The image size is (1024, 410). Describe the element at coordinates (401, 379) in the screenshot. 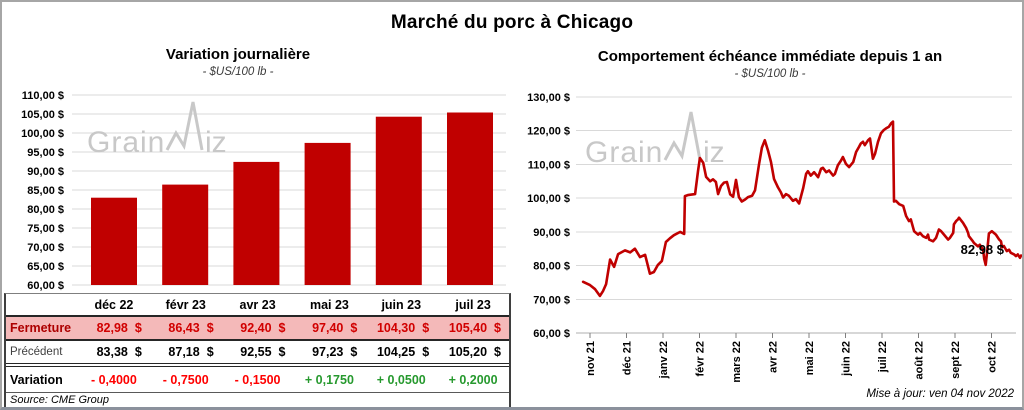

I see `variation-cell: + 0,0500` at that location.